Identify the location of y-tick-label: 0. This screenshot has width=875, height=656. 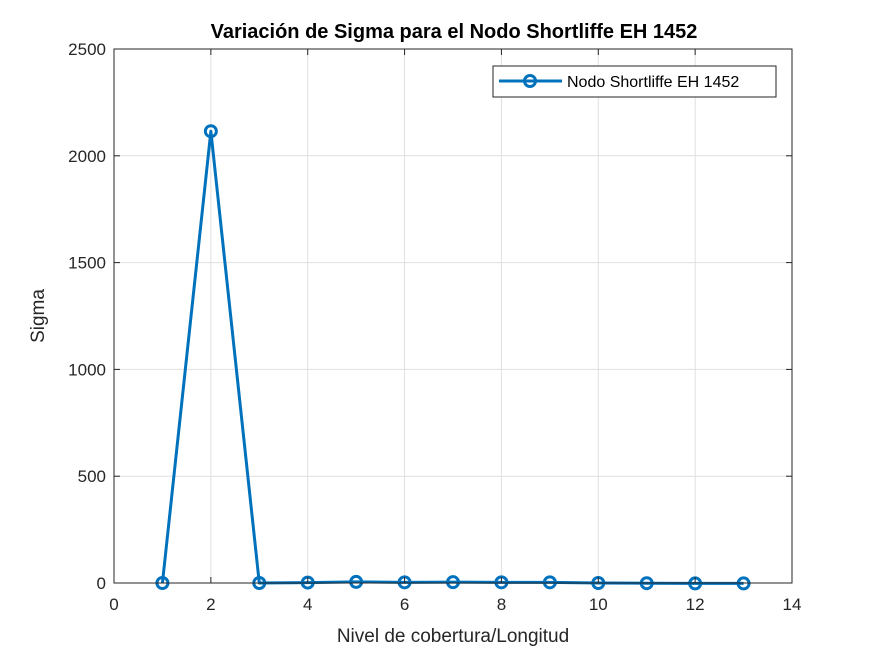
(101, 583).